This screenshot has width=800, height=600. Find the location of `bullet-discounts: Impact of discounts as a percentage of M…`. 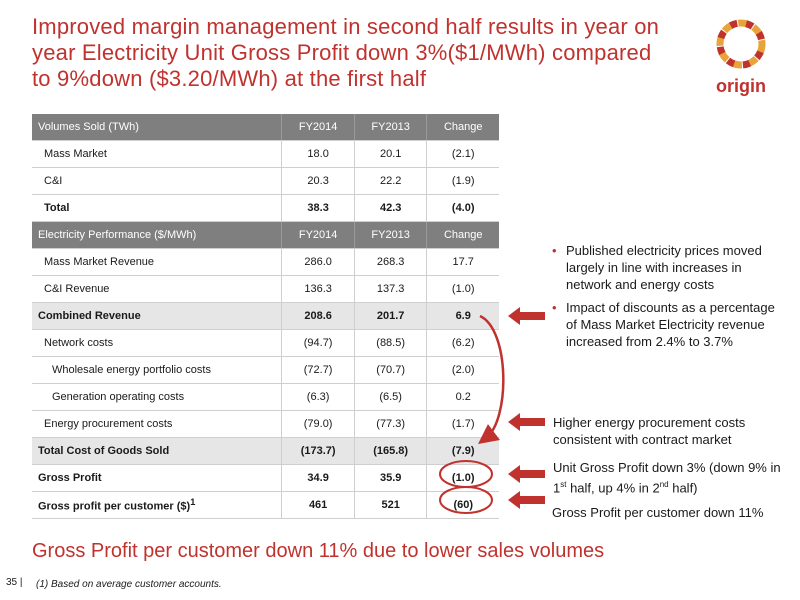

bullet-discounts: Impact of discounts as a percentage of M… is located at coordinates (665, 324).